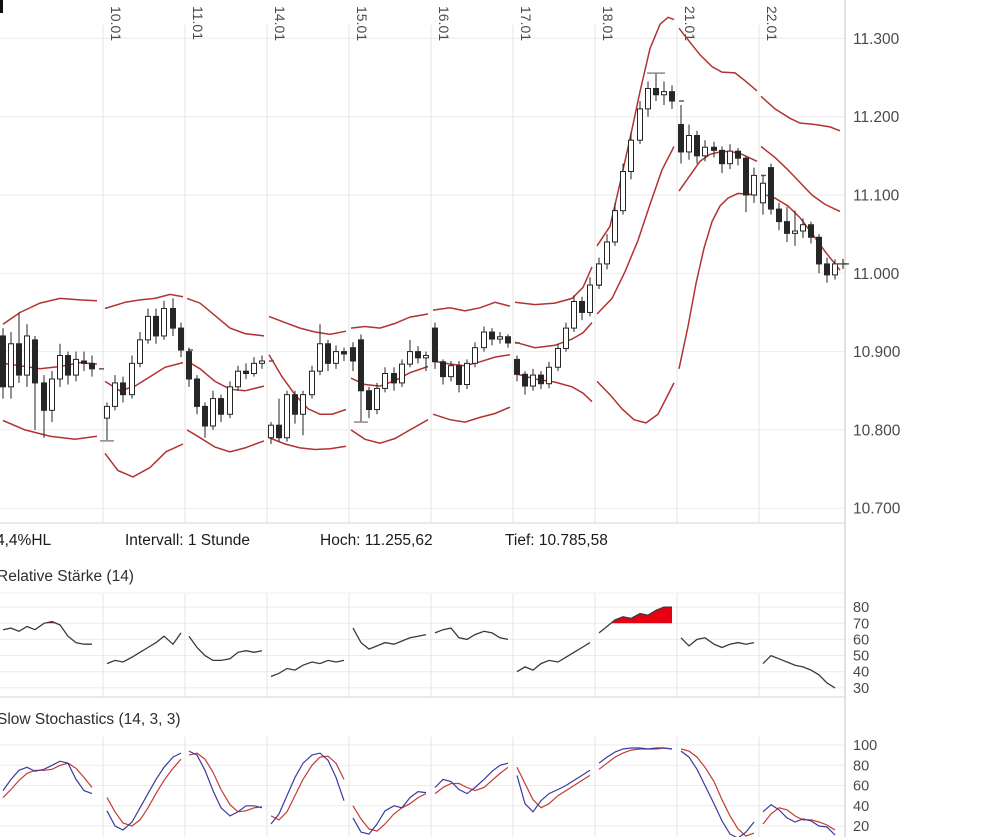 This screenshot has height=837, width=999. Describe the element at coordinates (861, 827) in the screenshot. I see `tick-label: 20` at that location.